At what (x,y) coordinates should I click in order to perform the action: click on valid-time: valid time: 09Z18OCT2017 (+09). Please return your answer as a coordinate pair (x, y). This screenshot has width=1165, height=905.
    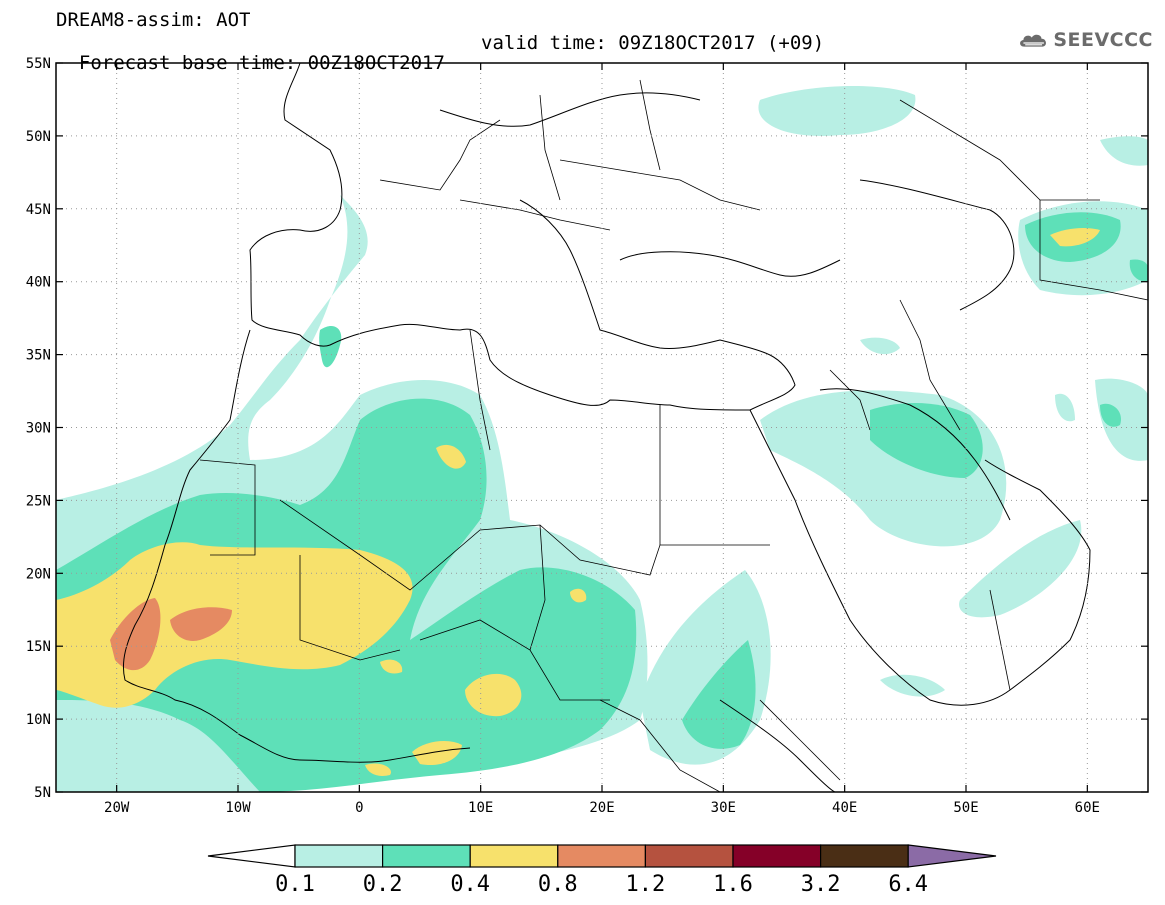
    Looking at the image, I should click on (653, 43).